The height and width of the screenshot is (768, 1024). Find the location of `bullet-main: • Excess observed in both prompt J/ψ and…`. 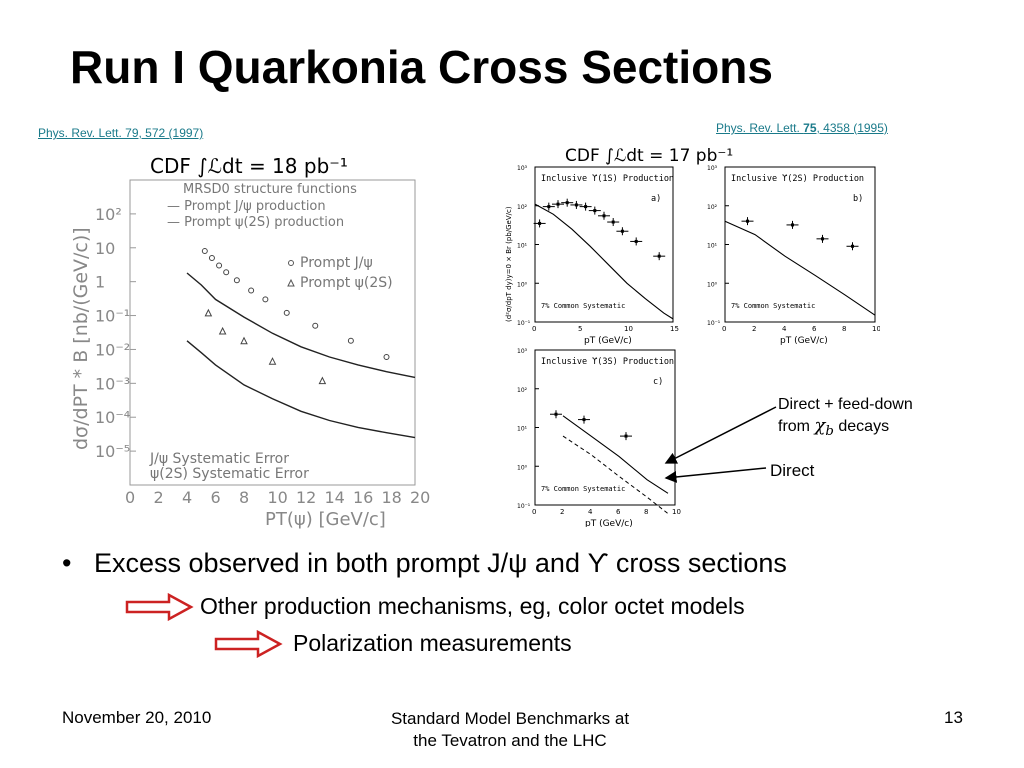

bullet-main: • Excess observed in both prompt J/ψ and… is located at coordinates (424, 563).